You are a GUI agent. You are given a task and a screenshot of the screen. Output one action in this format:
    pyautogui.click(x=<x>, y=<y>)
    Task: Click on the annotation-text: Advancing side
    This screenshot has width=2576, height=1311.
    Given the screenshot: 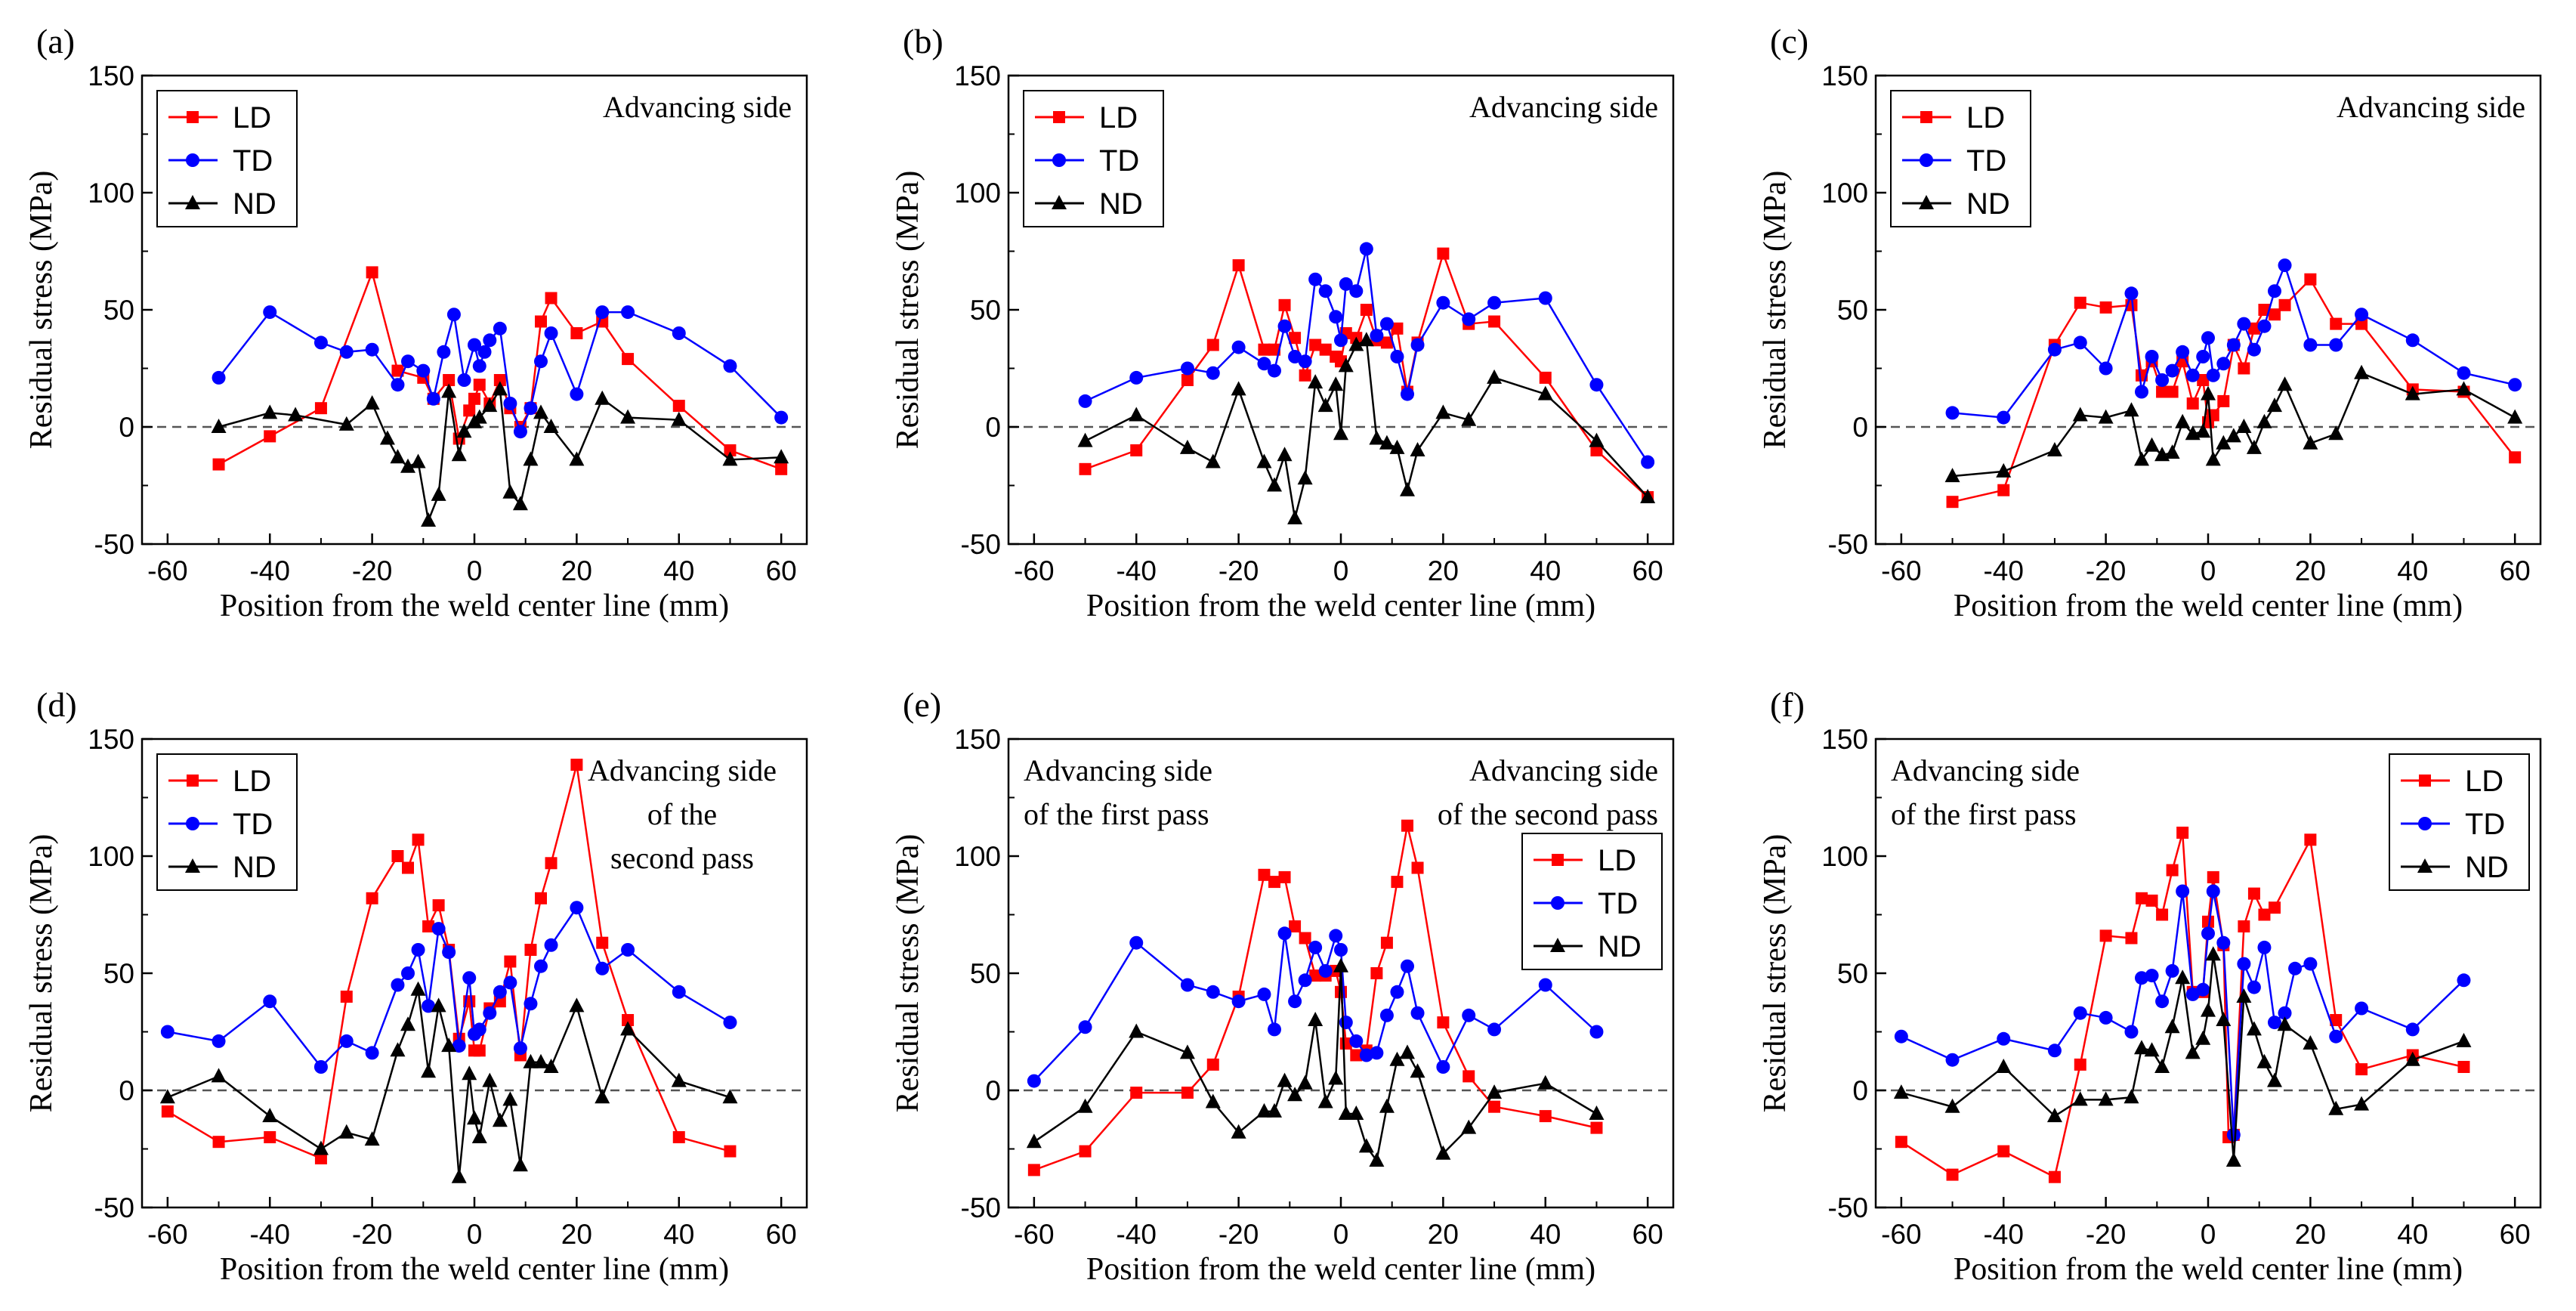 What is the action you would take?
    pyautogui.click(x=1118, y=770)
    